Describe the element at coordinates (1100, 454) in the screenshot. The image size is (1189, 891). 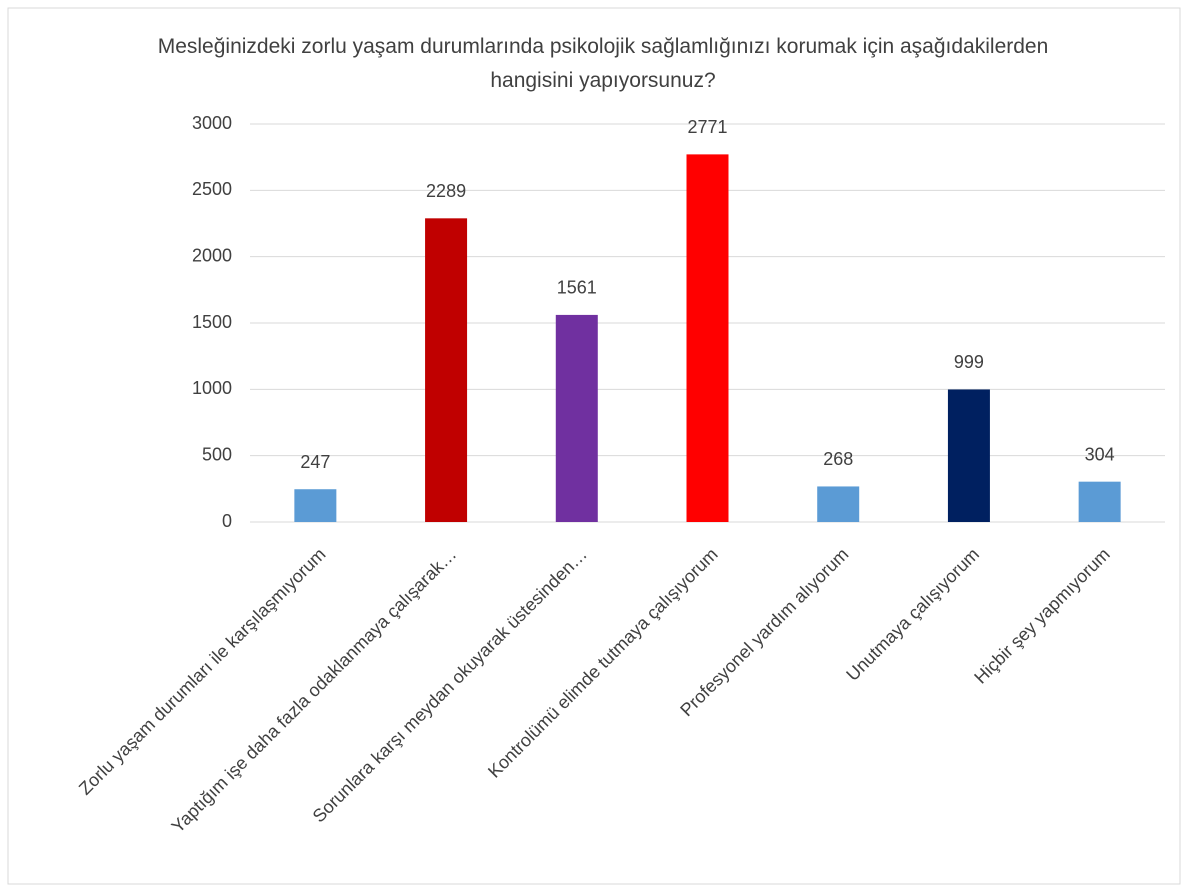
I see `data-label: 304` at that location.